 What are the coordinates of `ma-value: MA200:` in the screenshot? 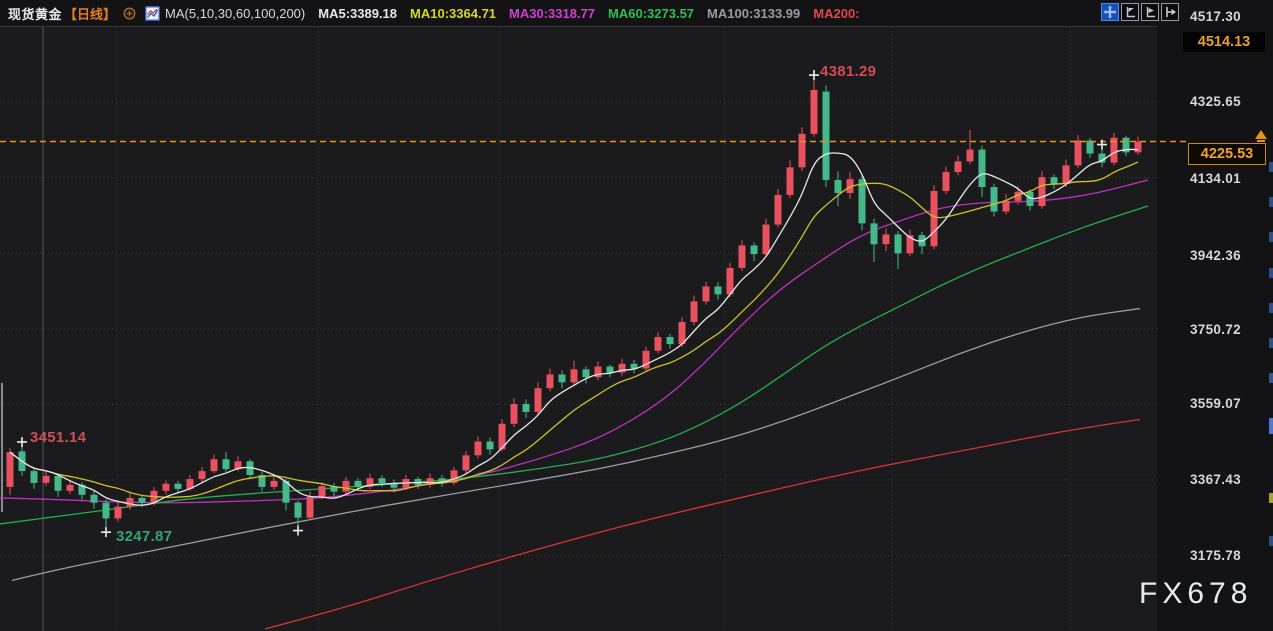 It's located at (836, 13).